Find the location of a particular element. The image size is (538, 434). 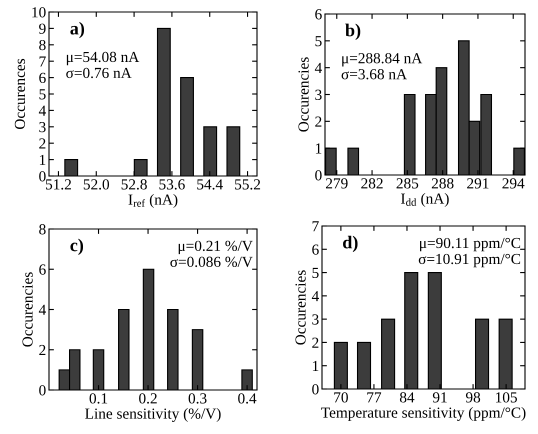

x-tick-label: 282 is located at coordinates (372, 183).